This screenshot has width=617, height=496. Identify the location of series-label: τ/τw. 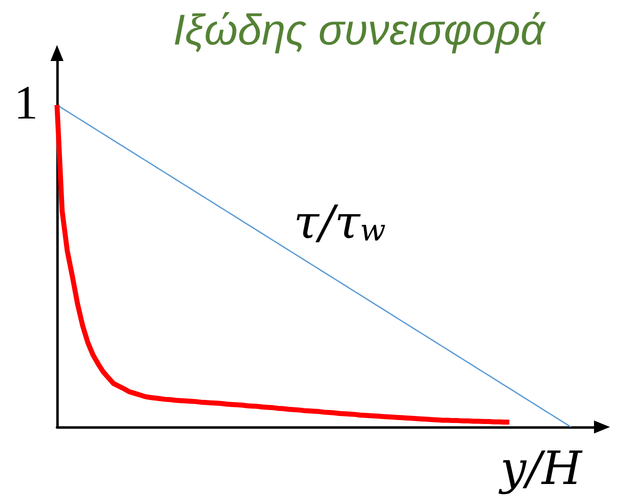
(340, 222).